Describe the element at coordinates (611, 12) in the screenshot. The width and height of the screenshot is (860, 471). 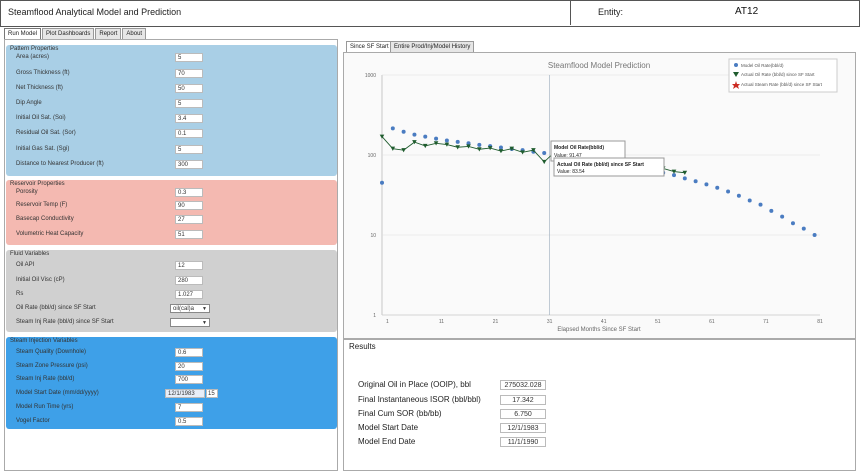
I see `entity-label: Entity:` at that location.